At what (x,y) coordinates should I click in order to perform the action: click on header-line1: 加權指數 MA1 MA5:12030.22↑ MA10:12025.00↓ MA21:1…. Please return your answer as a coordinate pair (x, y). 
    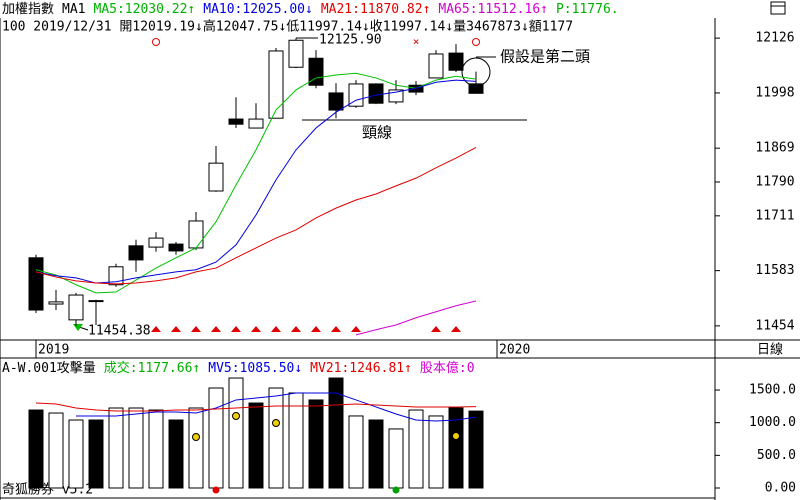
    Looking at the image, I should click on (310, 9).